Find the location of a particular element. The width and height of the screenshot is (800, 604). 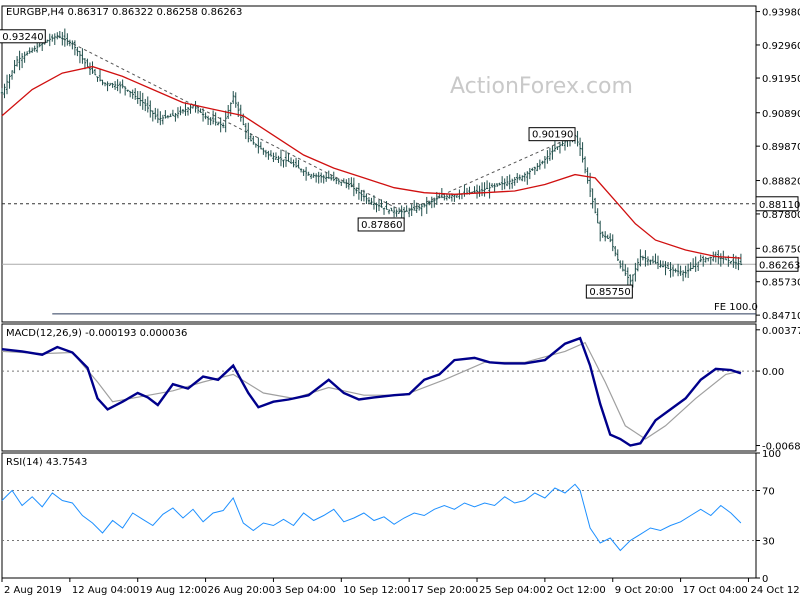

rsi-ytick-label: 0 is located at coordinates (765, 579).